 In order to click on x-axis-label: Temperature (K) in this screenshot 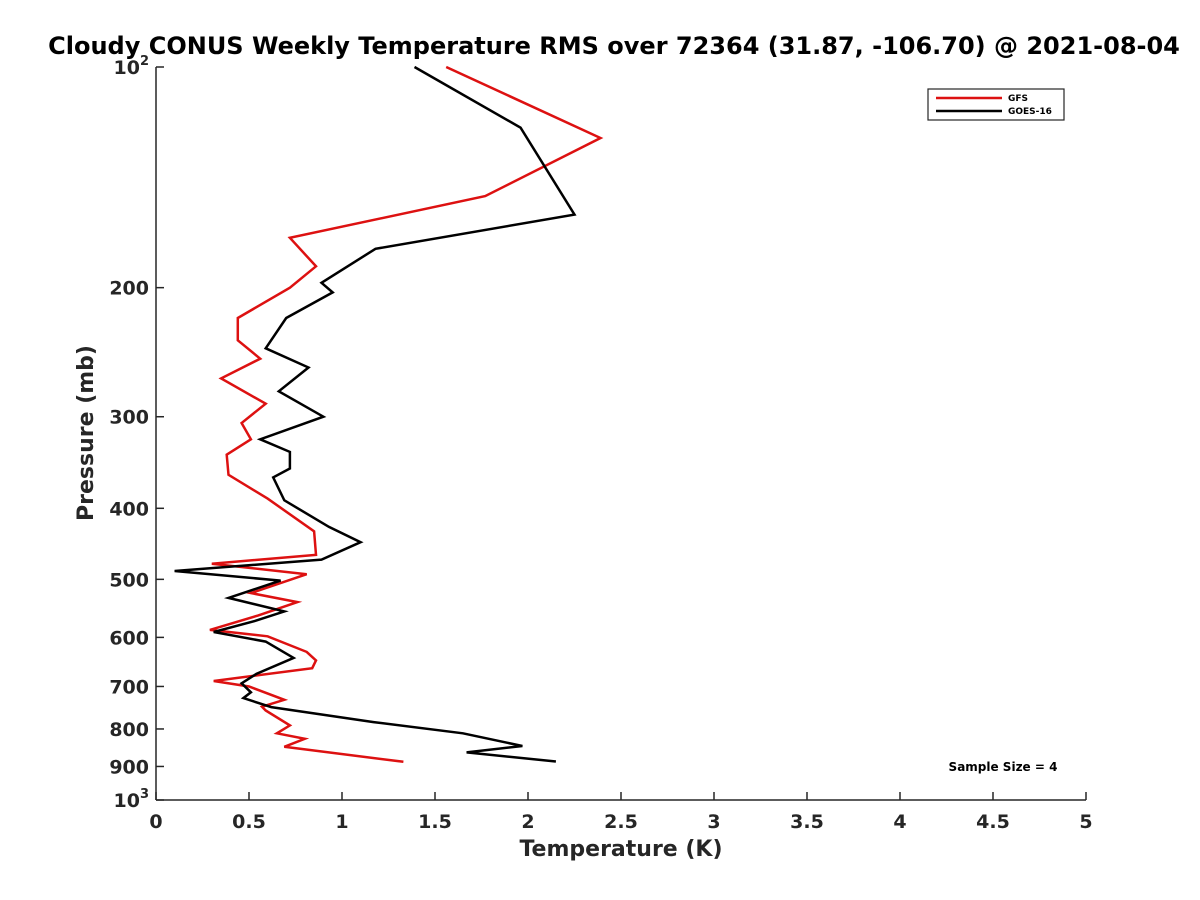, I will do `click(620, 849)`.